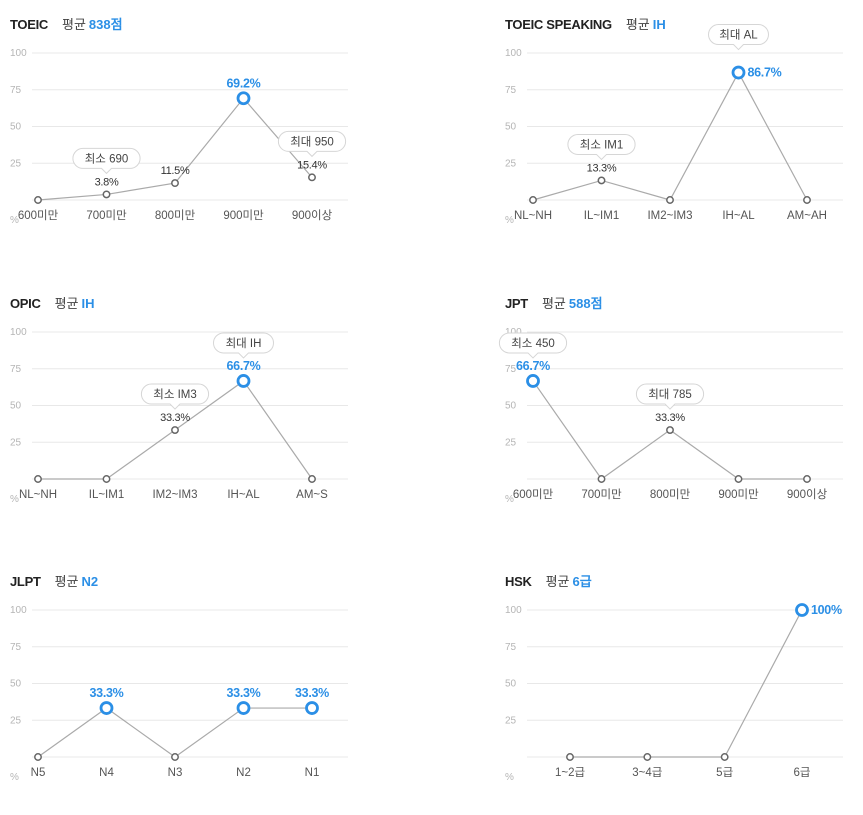  I want to click on x-tick-label: N2, so click(243, 773).